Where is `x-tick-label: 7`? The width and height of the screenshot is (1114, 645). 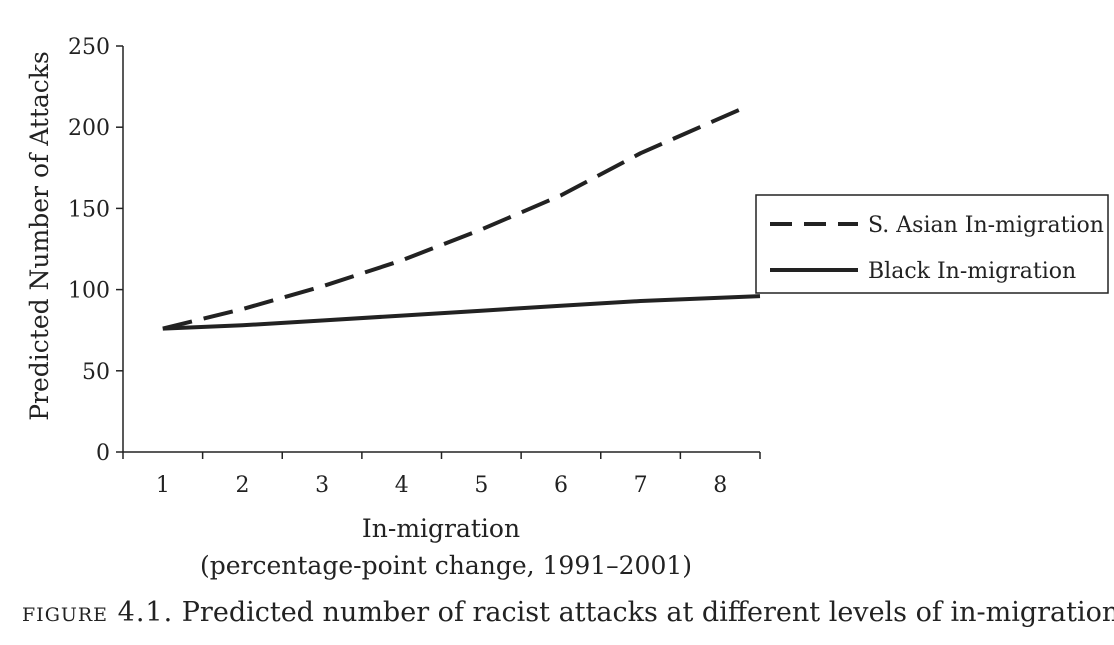 x-tick-label: 7 is located at coordinates (641, 485).